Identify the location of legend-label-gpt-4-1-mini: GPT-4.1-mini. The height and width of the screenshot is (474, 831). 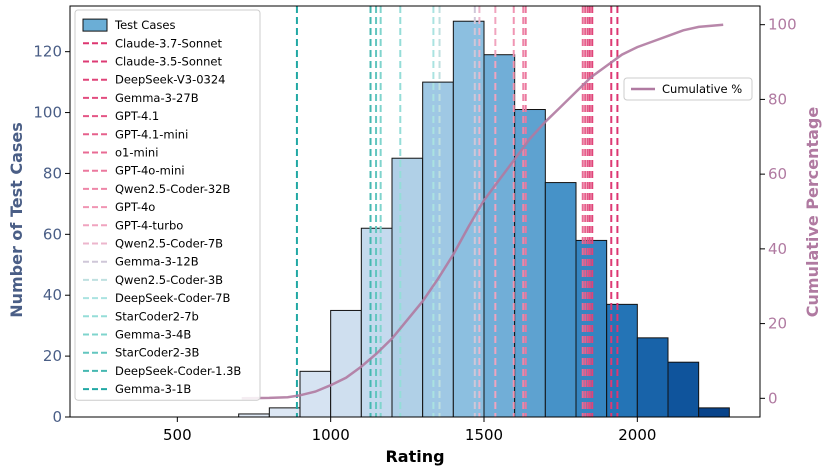
(151, 134).